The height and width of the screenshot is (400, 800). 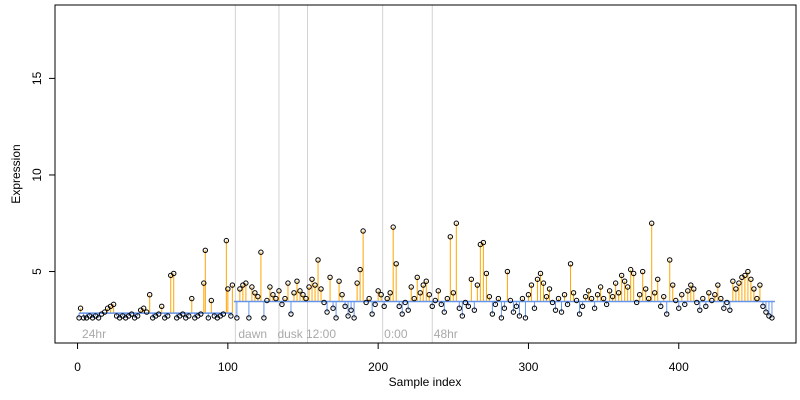 What do you see at coordinates (42, 173) in the screenshot?
I see `y-axis: 5 10 15` at bounding box center [42, 173].